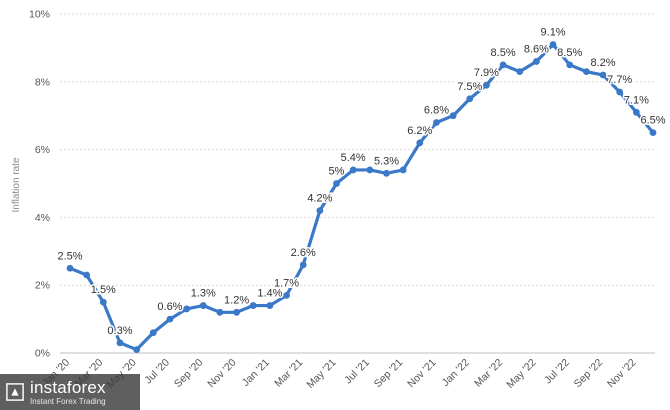  Describe the element at coordinates (42, 218) in the screenshot. I see `y-tick-label: 4%` at that location.